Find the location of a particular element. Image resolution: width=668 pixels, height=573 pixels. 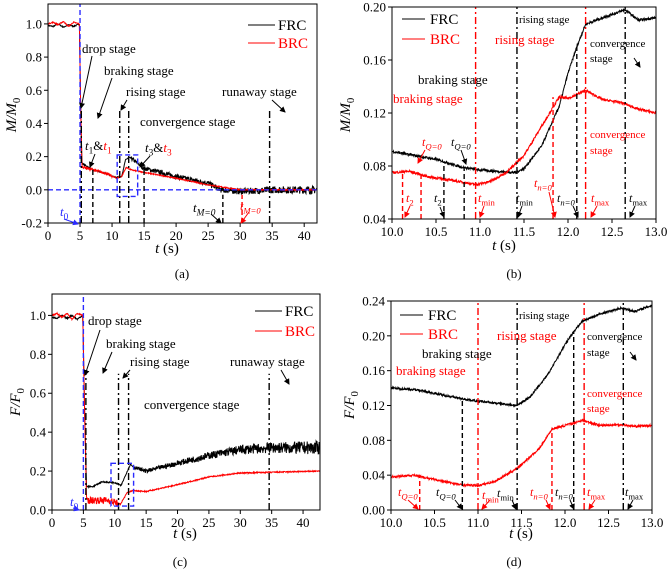

x-tick-label: 10.0 is located at coordinates (391, 522).